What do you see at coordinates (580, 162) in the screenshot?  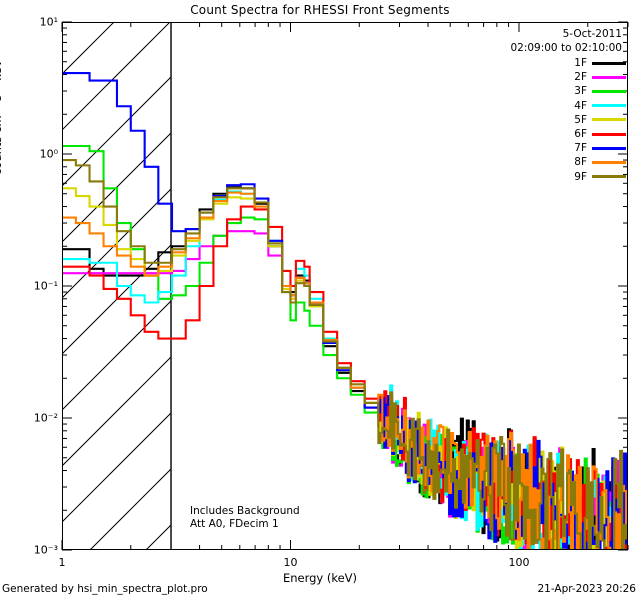 I see `legend-label: 8F` at bounding box center [580, 162].